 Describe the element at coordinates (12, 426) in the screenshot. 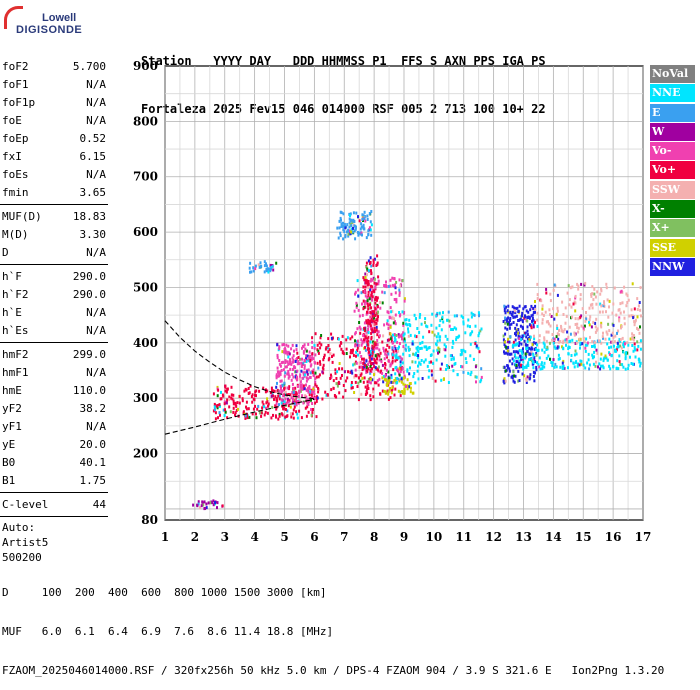

I see `param-label: yF1` at that location.